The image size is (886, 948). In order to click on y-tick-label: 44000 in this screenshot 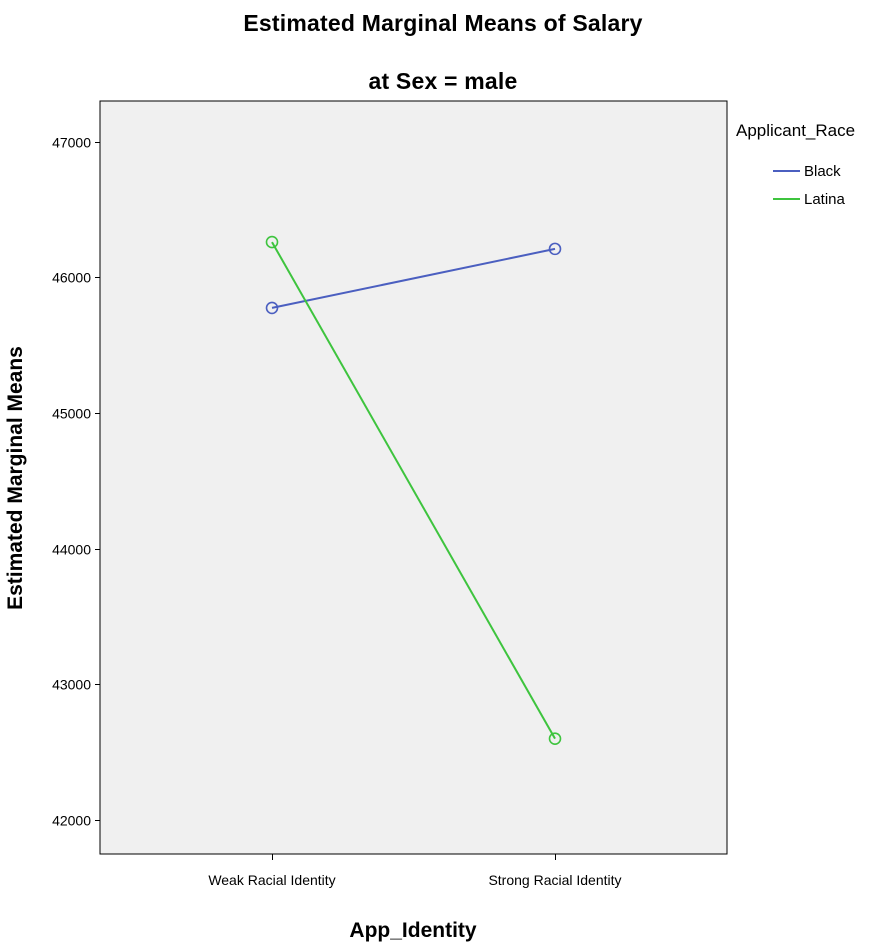, I will do `click(71, 550)`.